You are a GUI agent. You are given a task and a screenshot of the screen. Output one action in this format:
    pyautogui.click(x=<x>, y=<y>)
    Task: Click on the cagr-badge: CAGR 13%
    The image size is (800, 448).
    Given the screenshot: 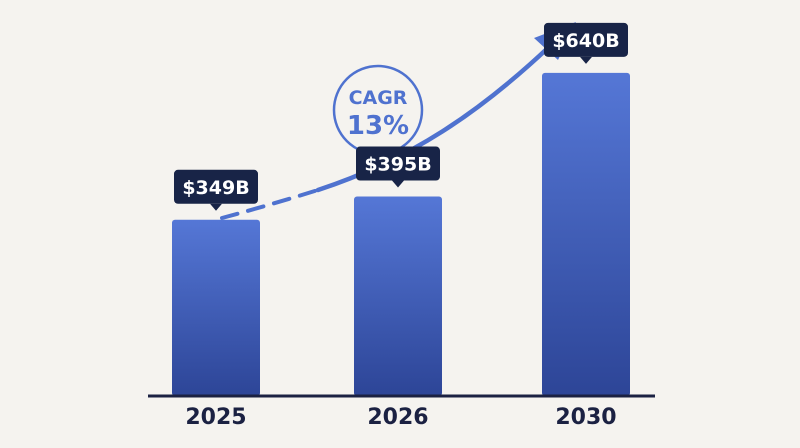 What is the action you would take?
    pyautogui.click(x=378, y=110)
    